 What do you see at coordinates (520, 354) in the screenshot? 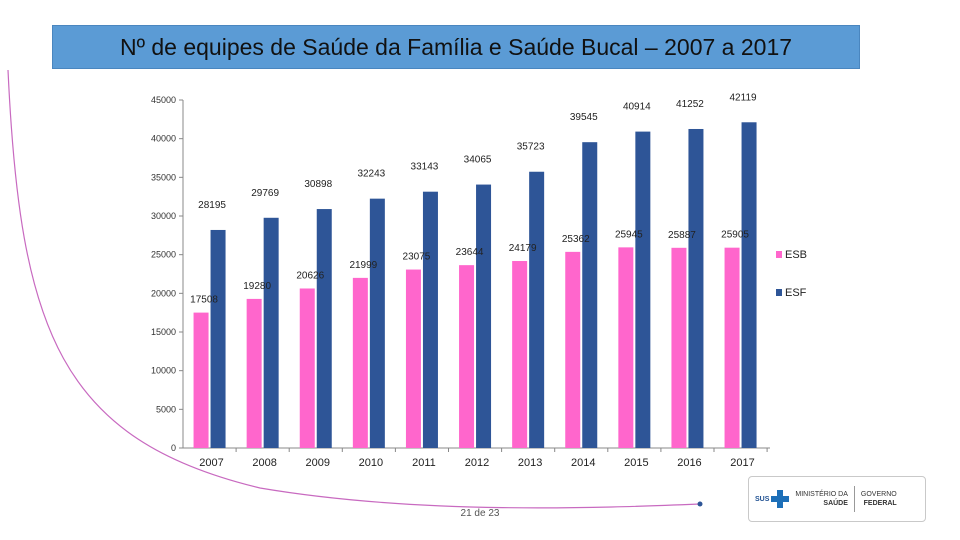
I see `bar-esb-2013` at bounding box center [520, 354].